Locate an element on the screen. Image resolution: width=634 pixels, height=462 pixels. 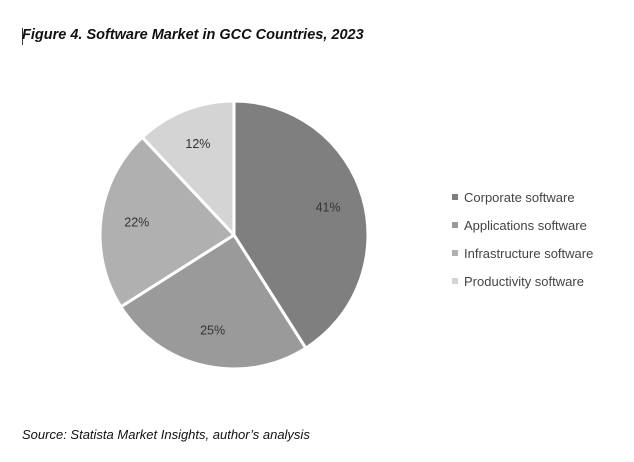
pie-value-label-corporate: 41% is located at coordinates (328, 208).